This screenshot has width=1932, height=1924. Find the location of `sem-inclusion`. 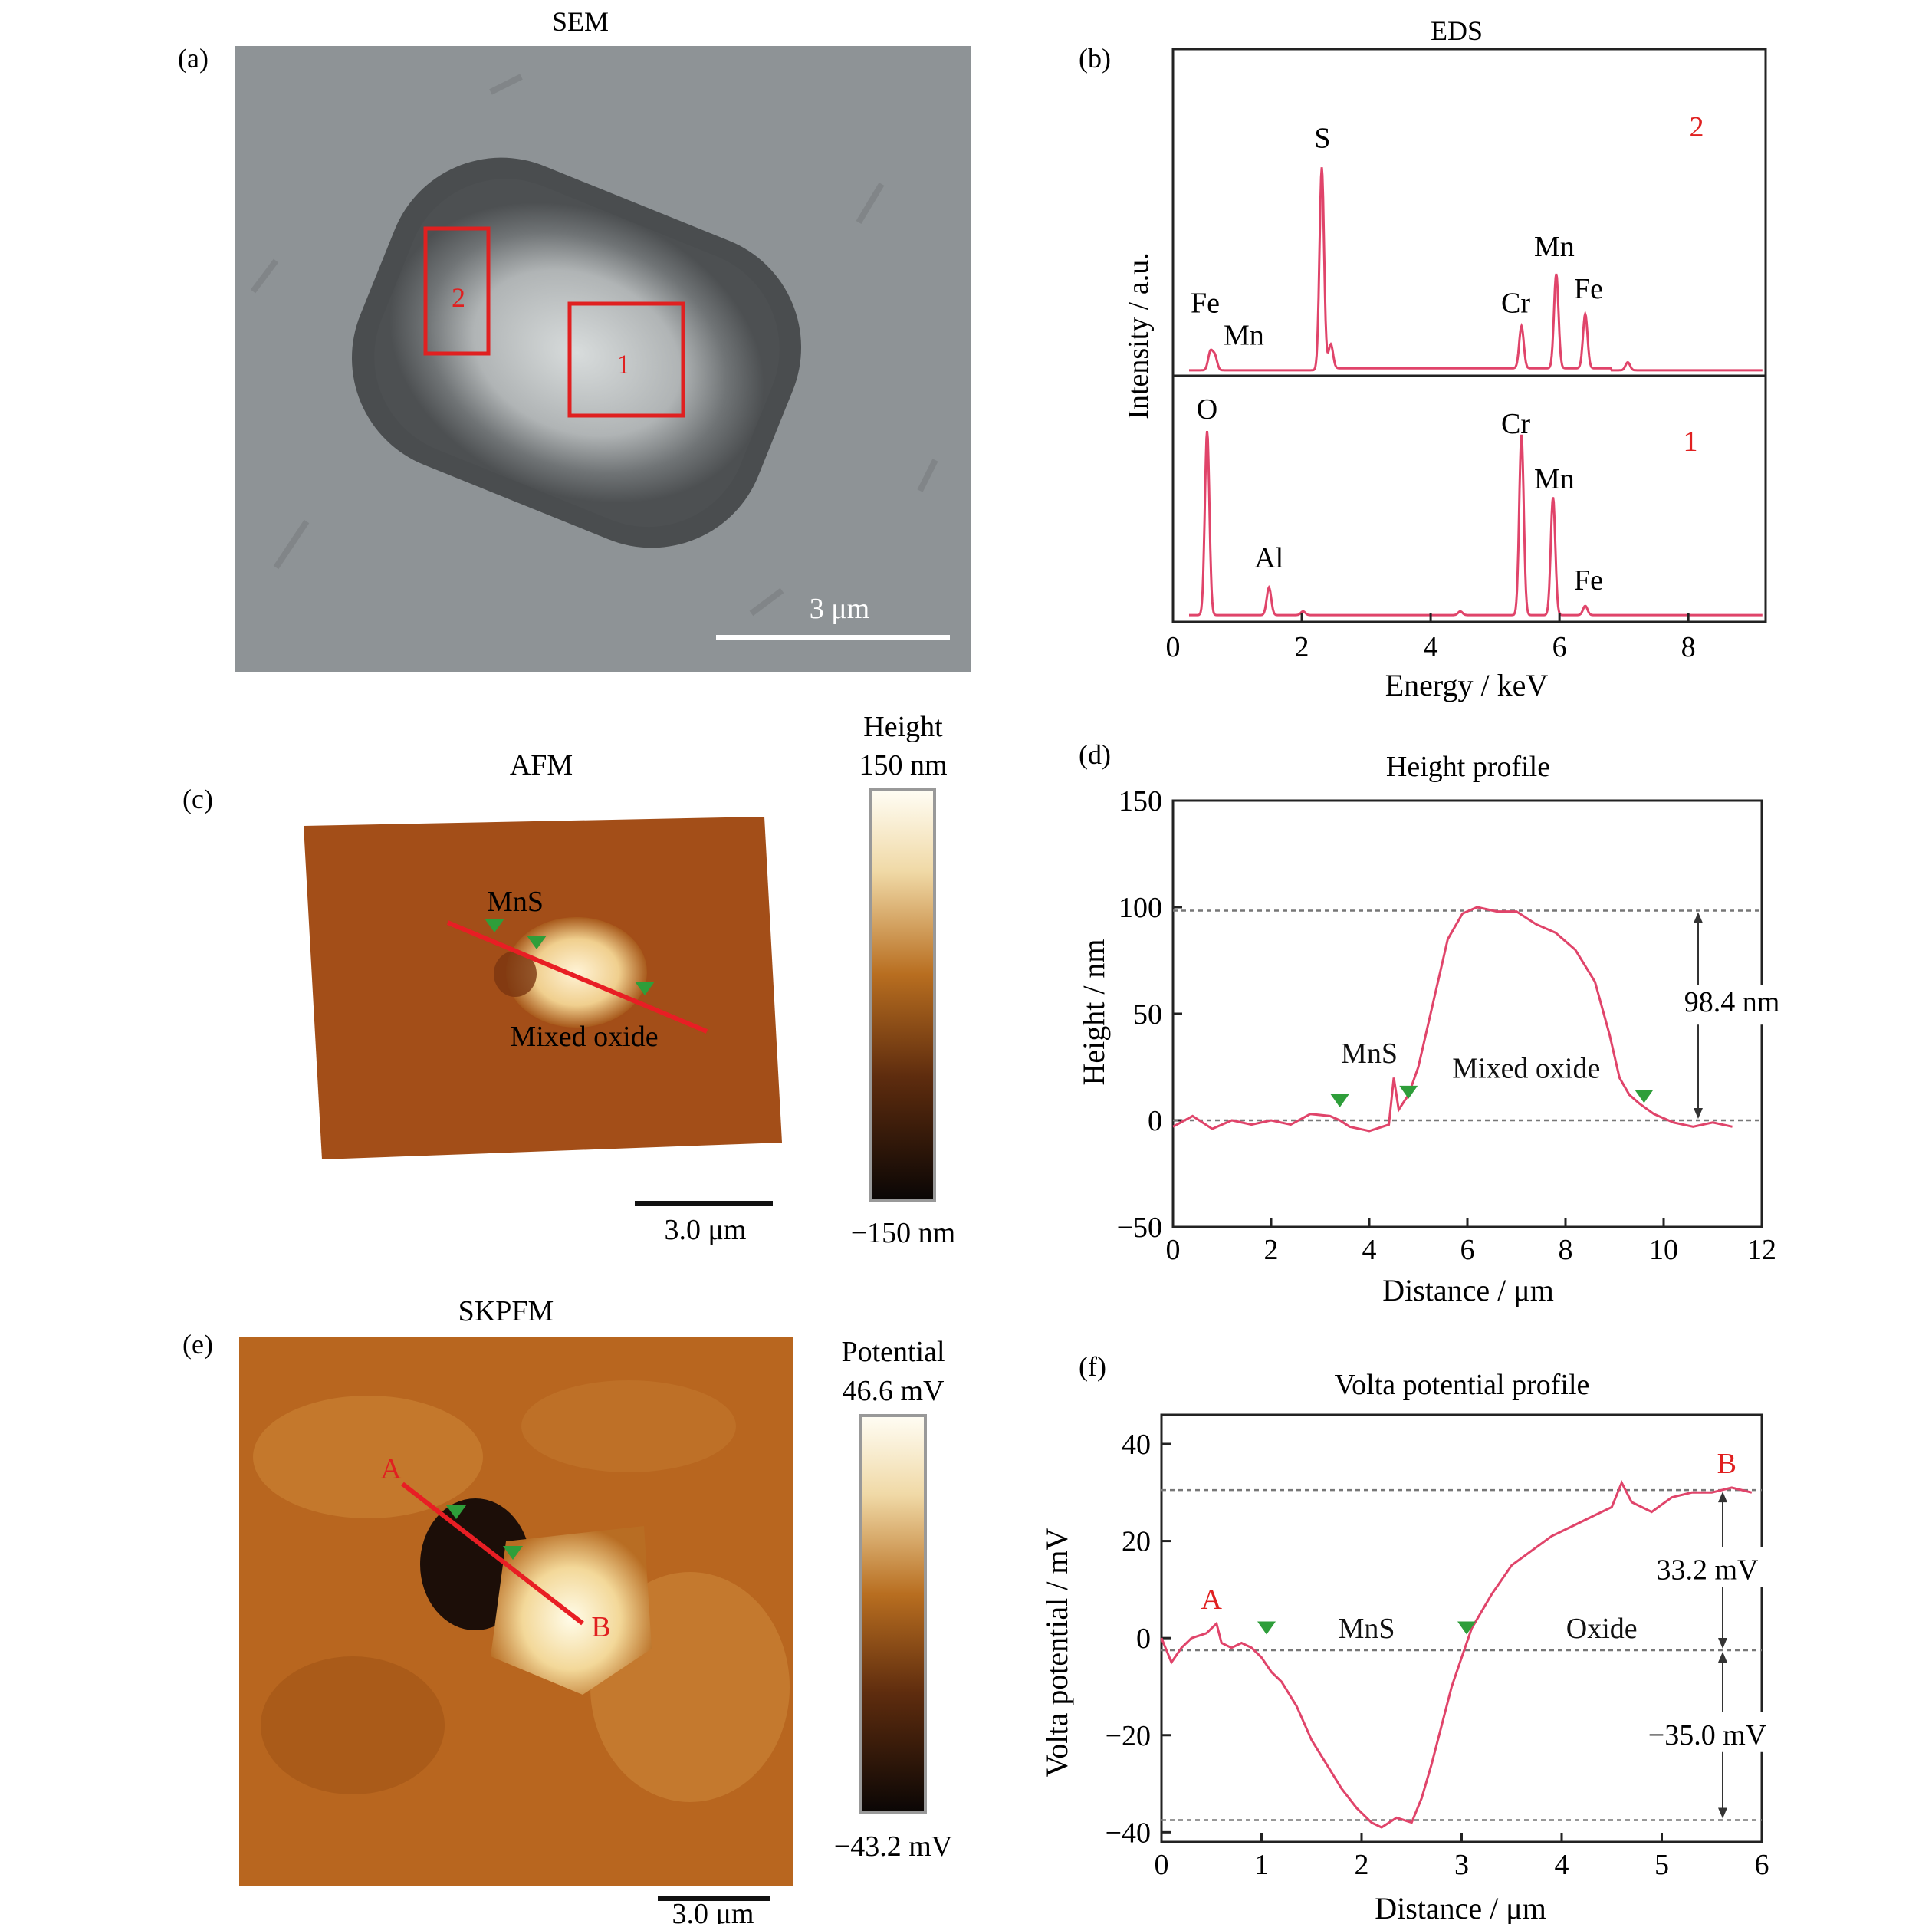

sem-inclusion is located at coordinates (577, 352).